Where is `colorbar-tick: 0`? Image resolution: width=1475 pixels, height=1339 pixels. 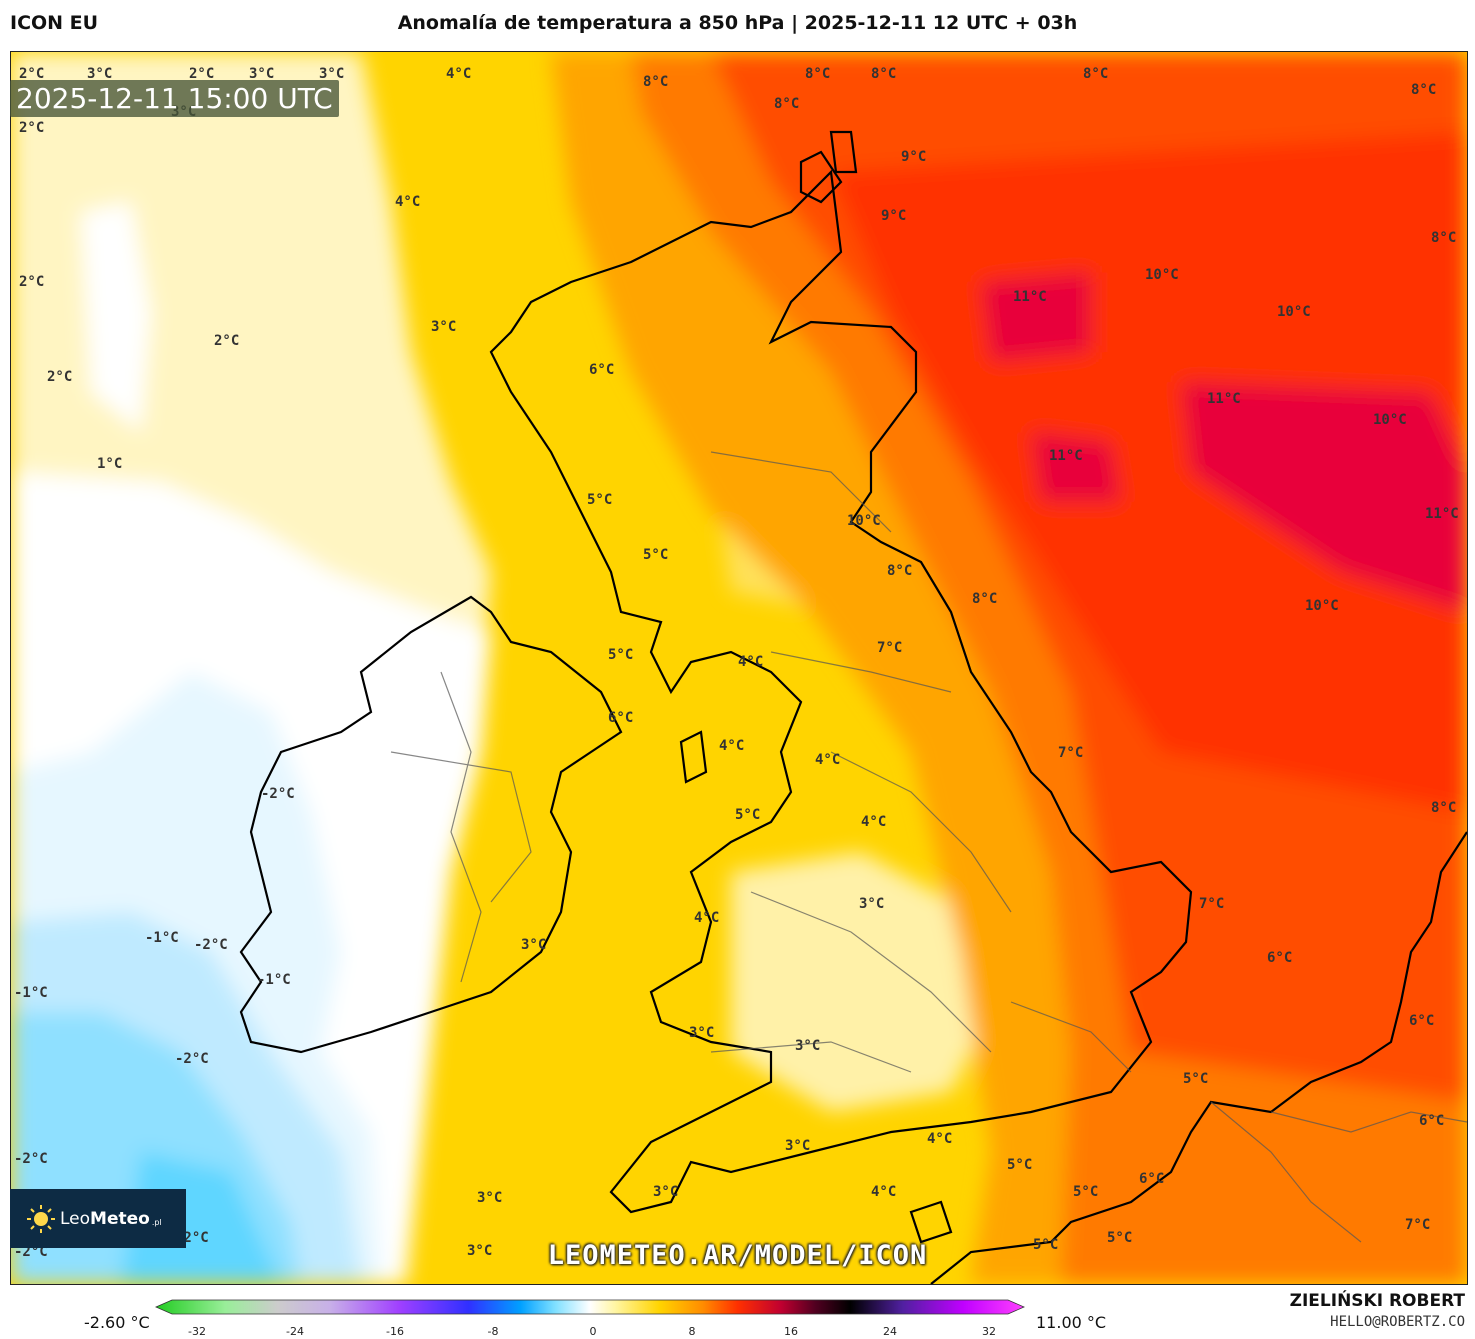 colorbar-tick: 0 is located at coordinates (593, 1331).